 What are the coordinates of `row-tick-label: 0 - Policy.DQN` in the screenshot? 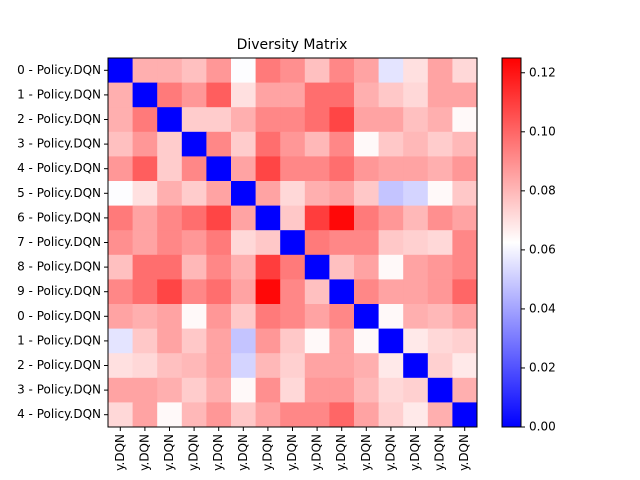 It's located at (59, 316).